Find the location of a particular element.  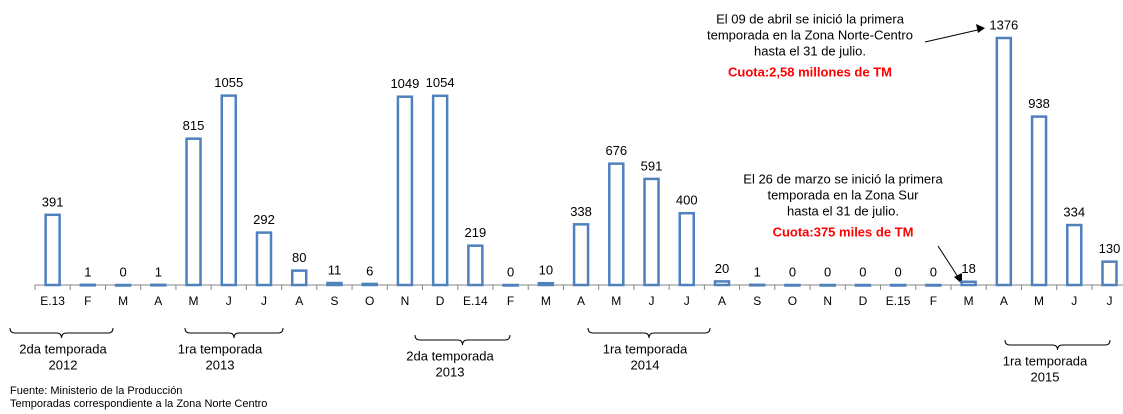

group-label: 2015 is located at coordinates (1045, 376).